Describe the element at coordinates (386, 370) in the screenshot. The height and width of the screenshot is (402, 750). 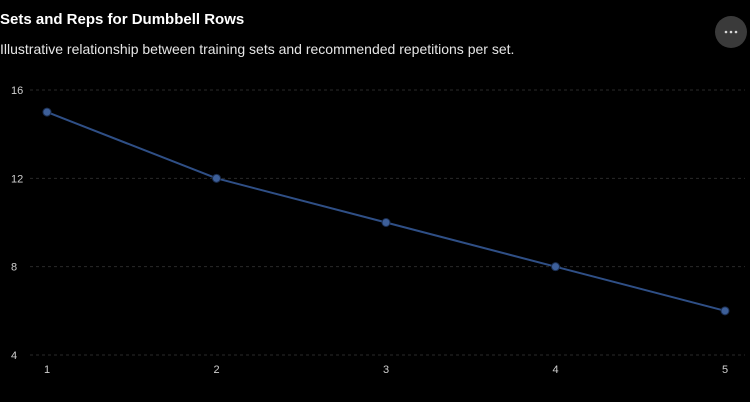
I see `x-tick-label: 3` at that location.